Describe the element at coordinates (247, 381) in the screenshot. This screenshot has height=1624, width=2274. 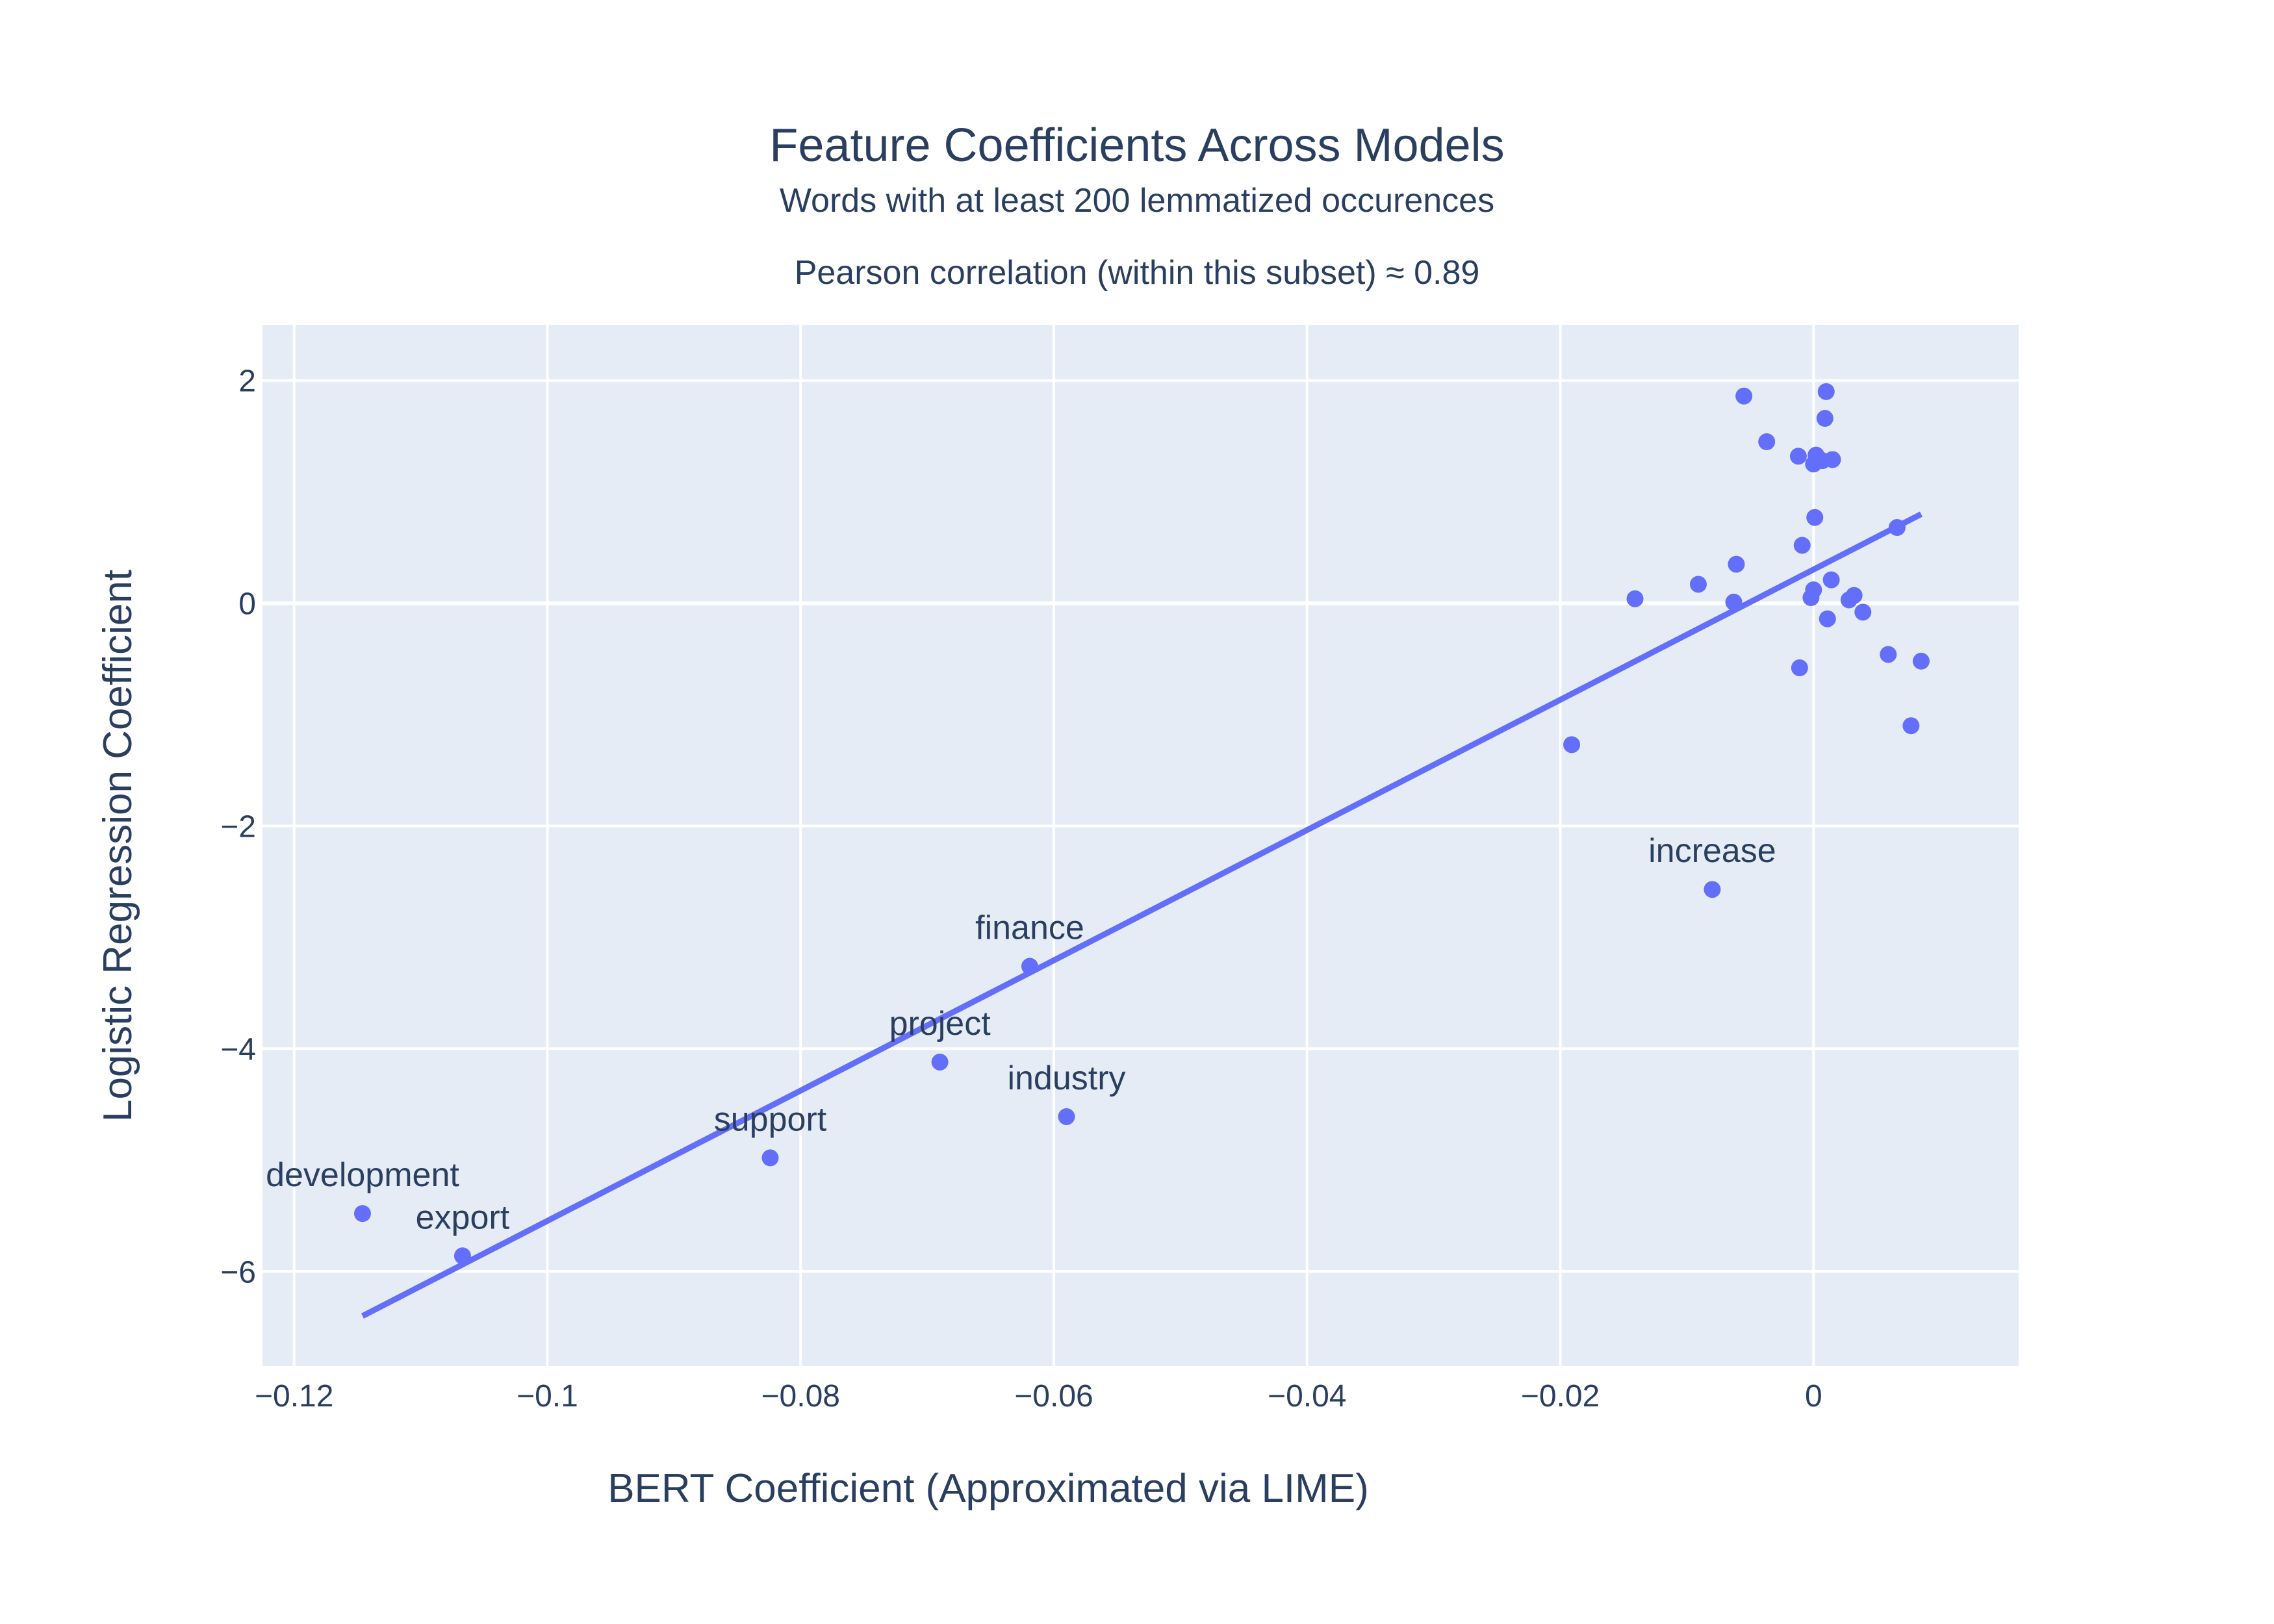
I see `y-tick-label: 2` at that location.